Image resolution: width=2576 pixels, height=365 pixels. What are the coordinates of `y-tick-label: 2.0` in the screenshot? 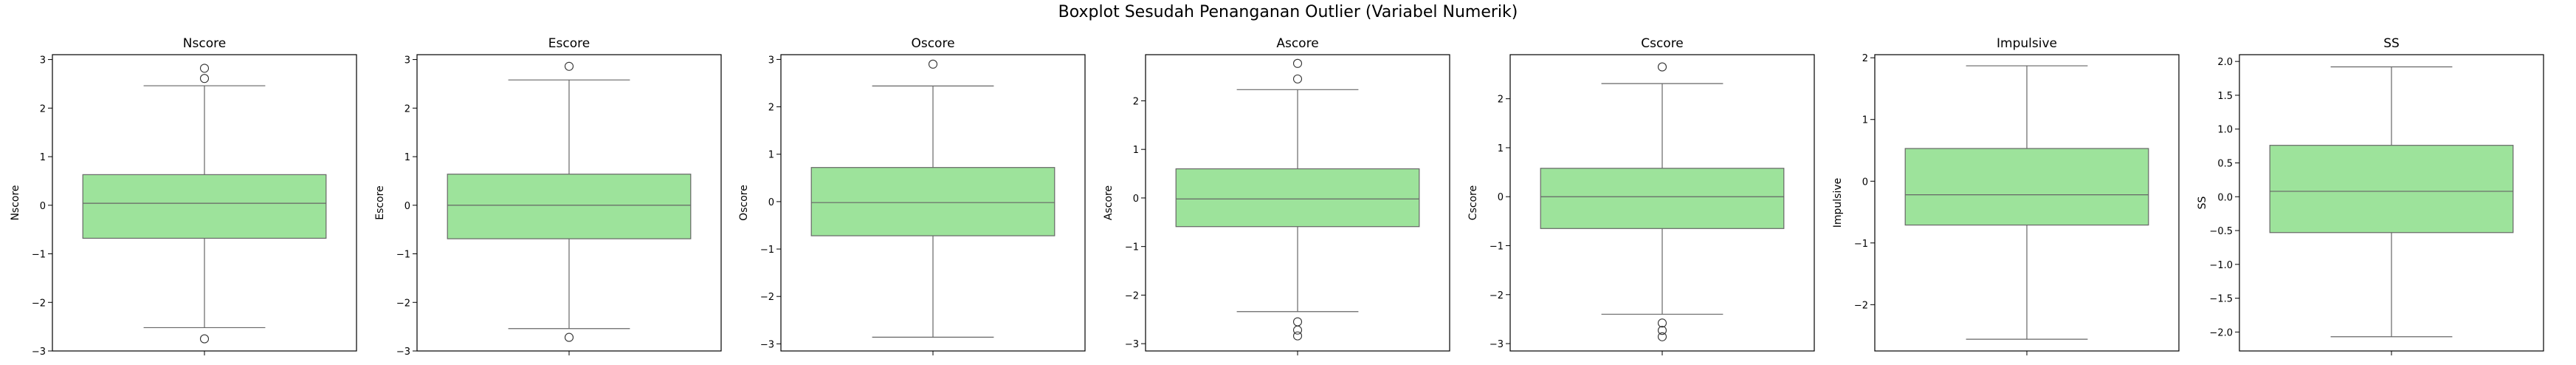 It's located at (2225, 62).